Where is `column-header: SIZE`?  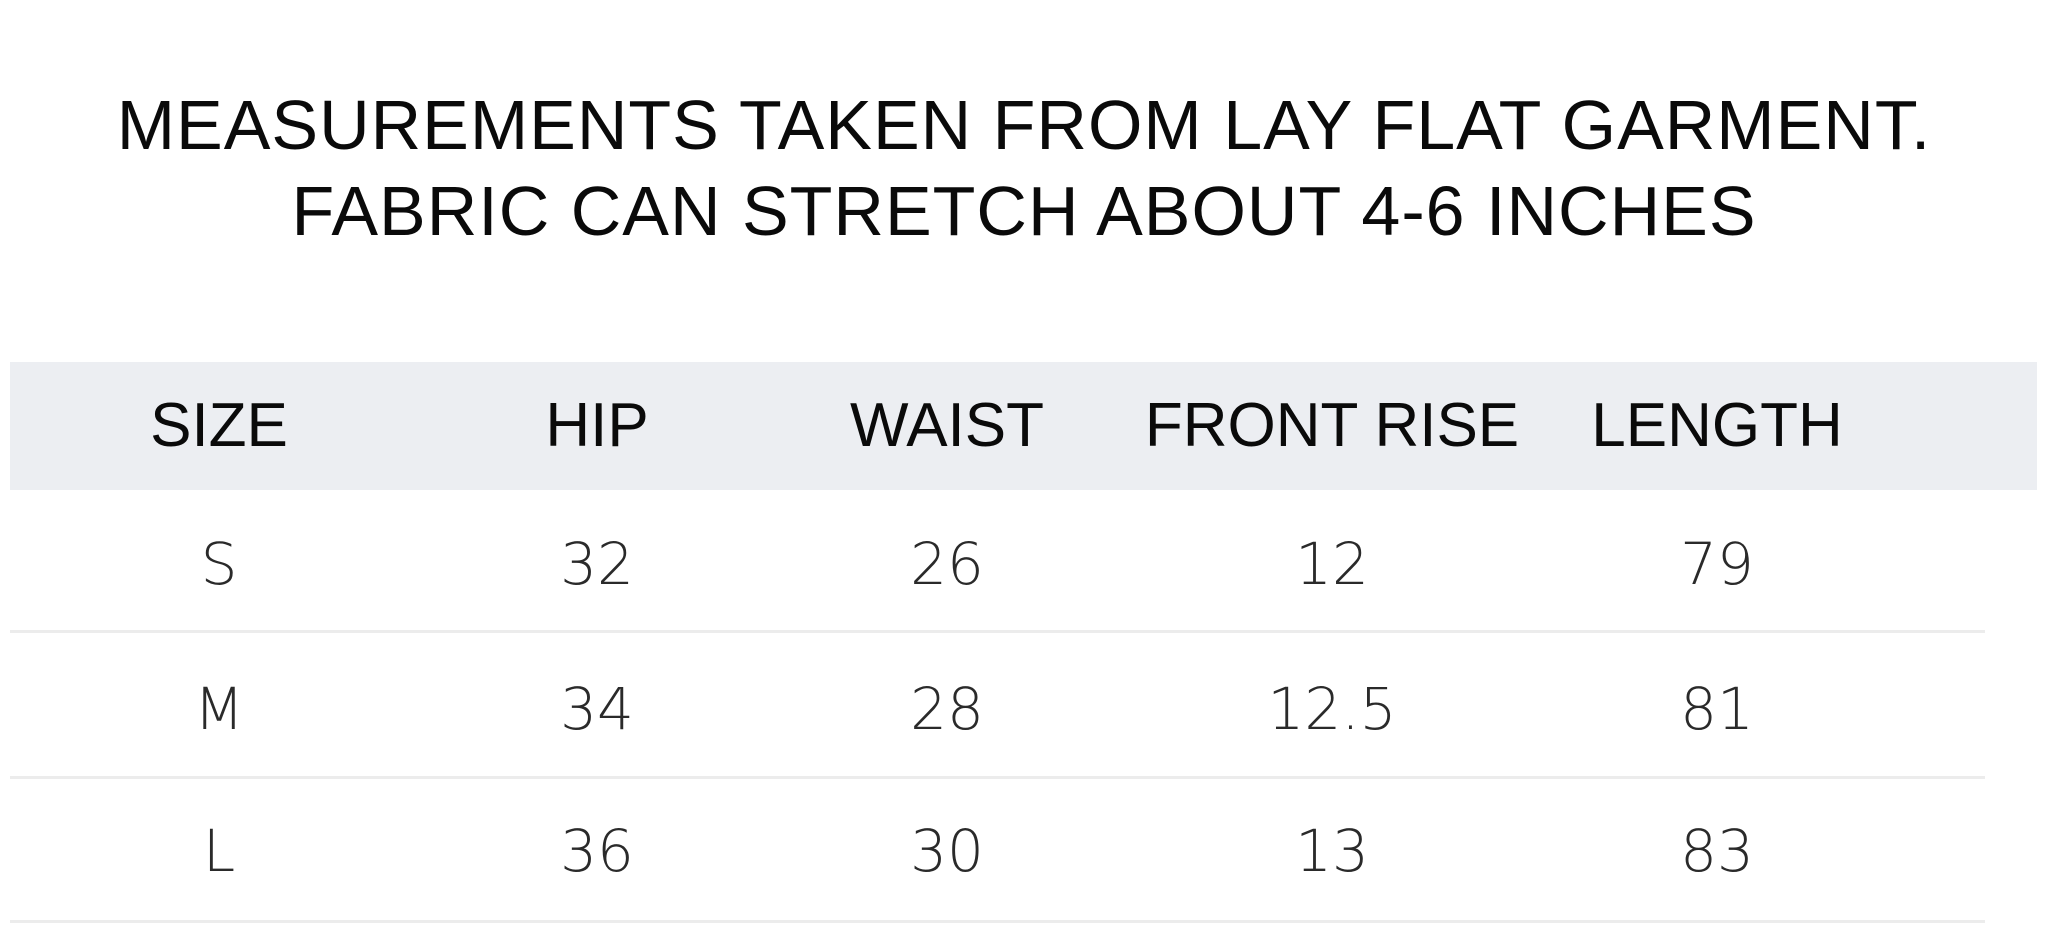
column-header: SIZE is located at coordinates (219, 425).